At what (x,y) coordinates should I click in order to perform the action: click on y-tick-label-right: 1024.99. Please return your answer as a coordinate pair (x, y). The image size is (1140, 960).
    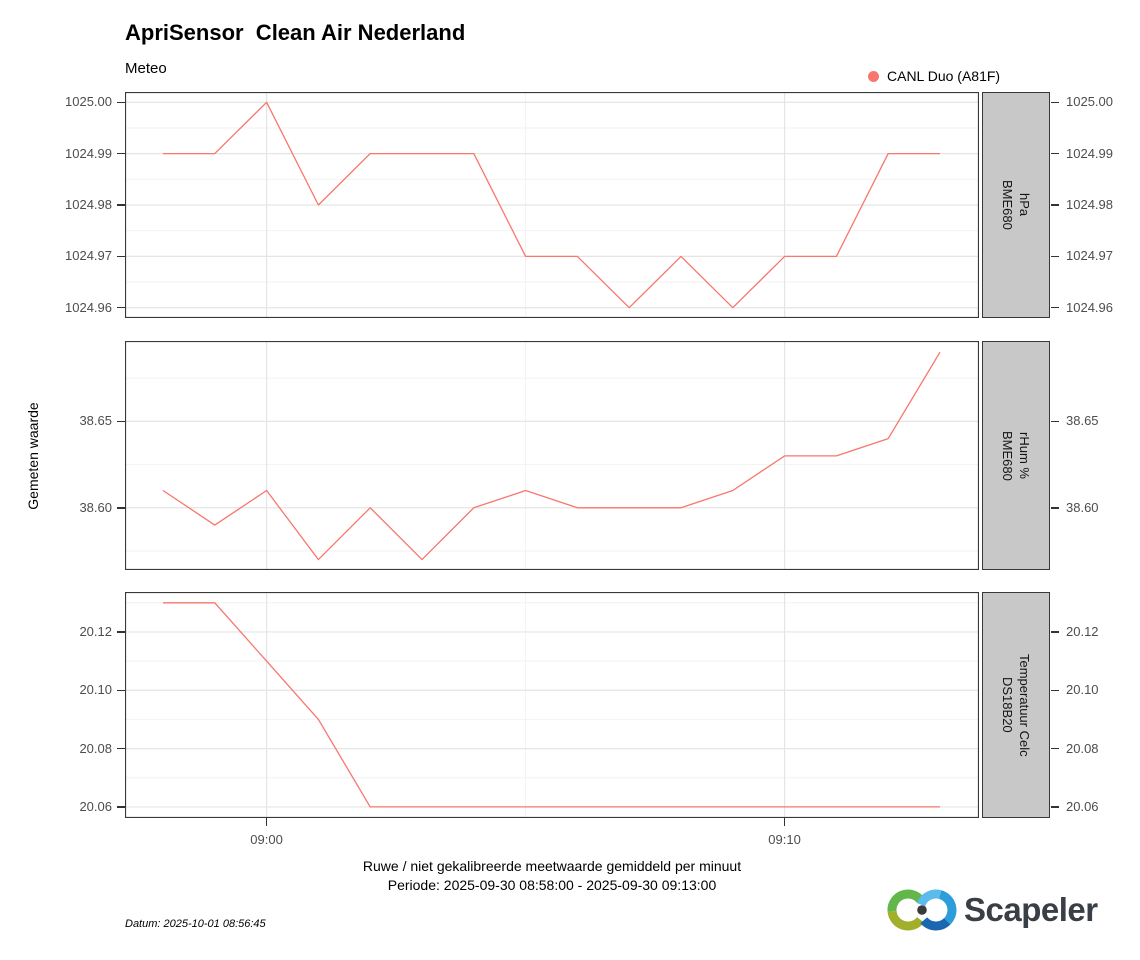
    Looking at the image, I should click on (1089, 153).